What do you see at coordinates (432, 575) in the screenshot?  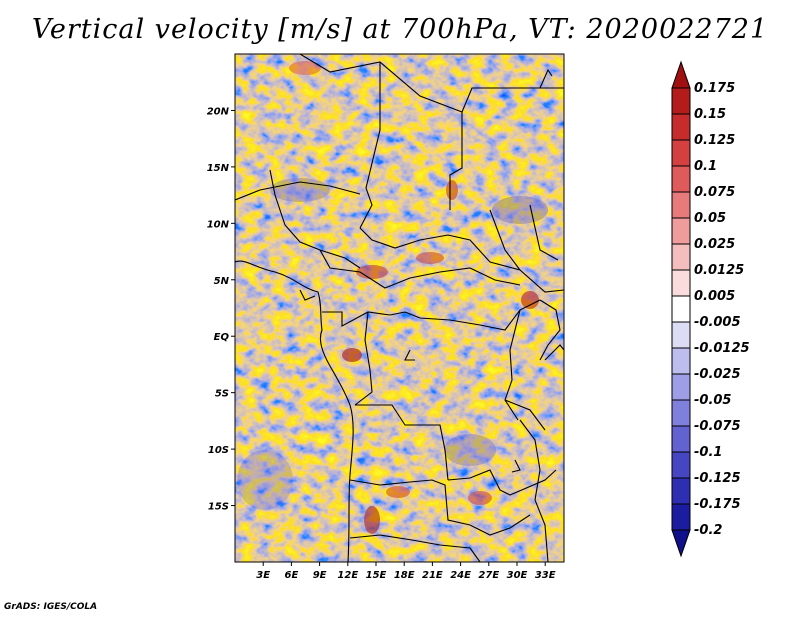 I see `x-tick-label: 21E` at bounding box center [432, 575].